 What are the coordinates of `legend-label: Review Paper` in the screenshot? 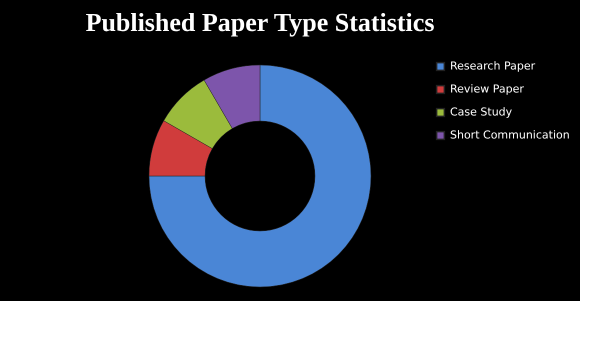 It's located at (487, 89).